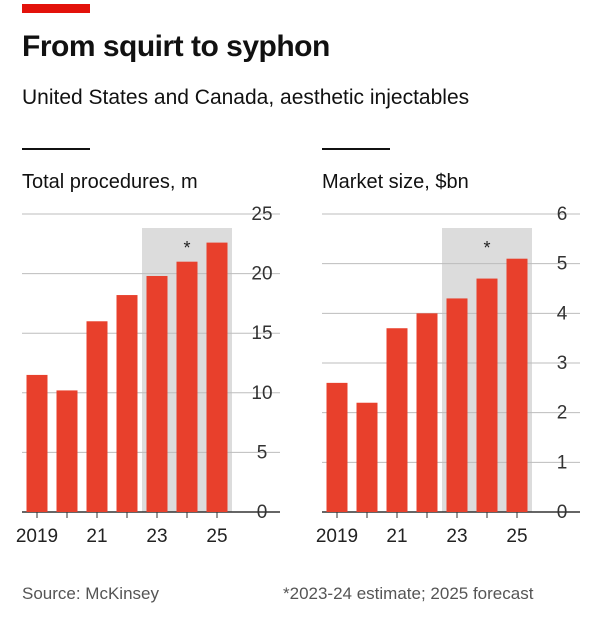  Describe the element at coordinates (562, 462) in the screenshot. I see `y-tick-label: 1` at that location.